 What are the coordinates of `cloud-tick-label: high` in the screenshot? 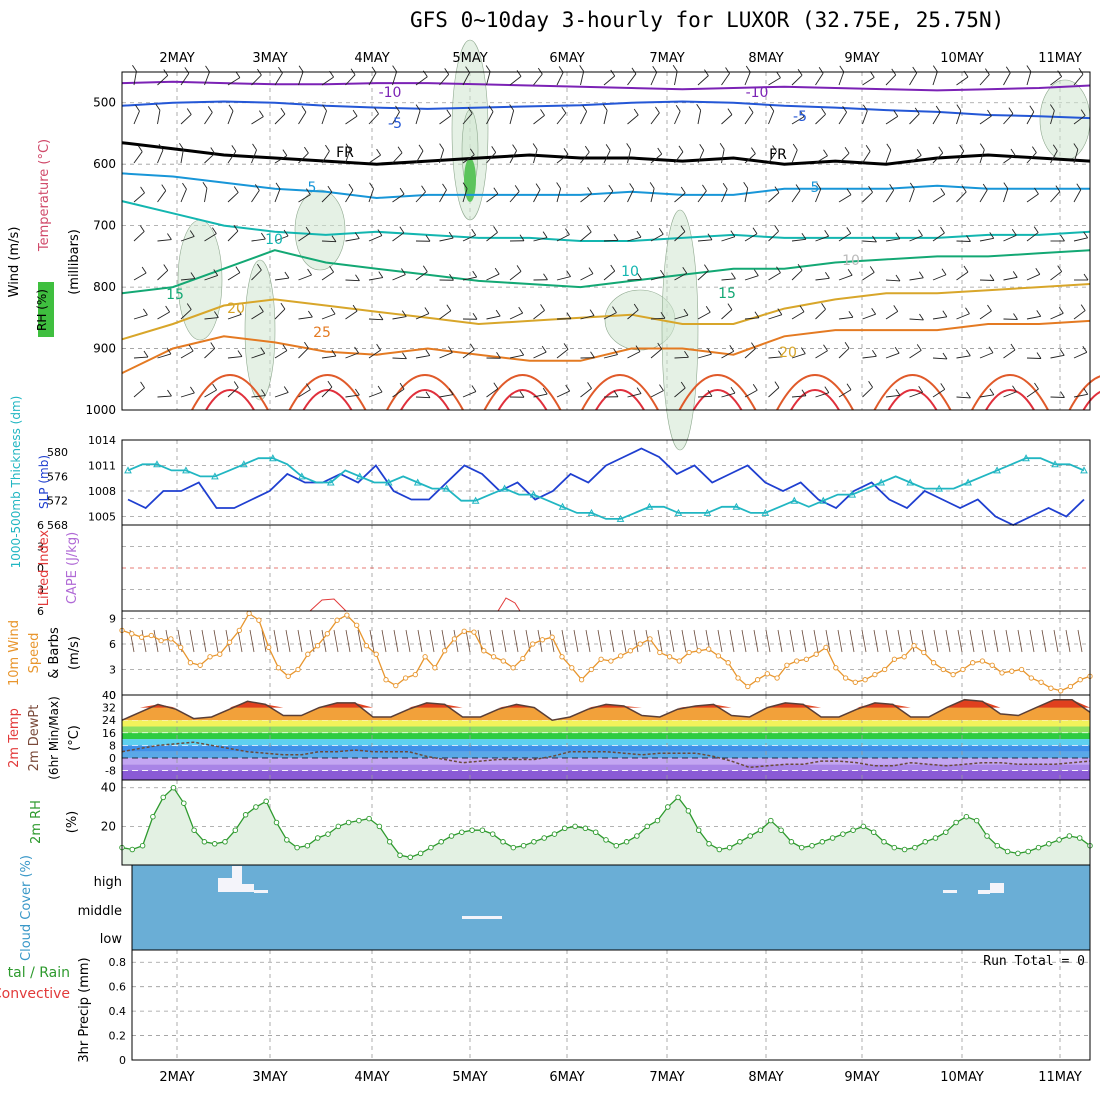 It's located at (108, 882).